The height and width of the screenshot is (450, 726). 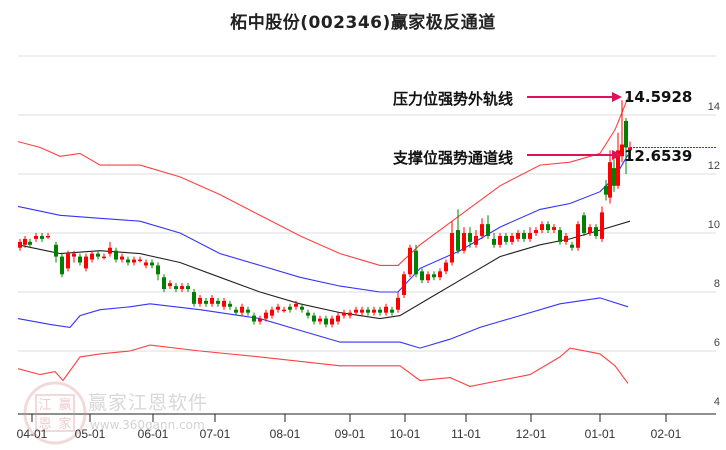 I want to click on x-tick-label: 04-01, so click(x=32, y=434).